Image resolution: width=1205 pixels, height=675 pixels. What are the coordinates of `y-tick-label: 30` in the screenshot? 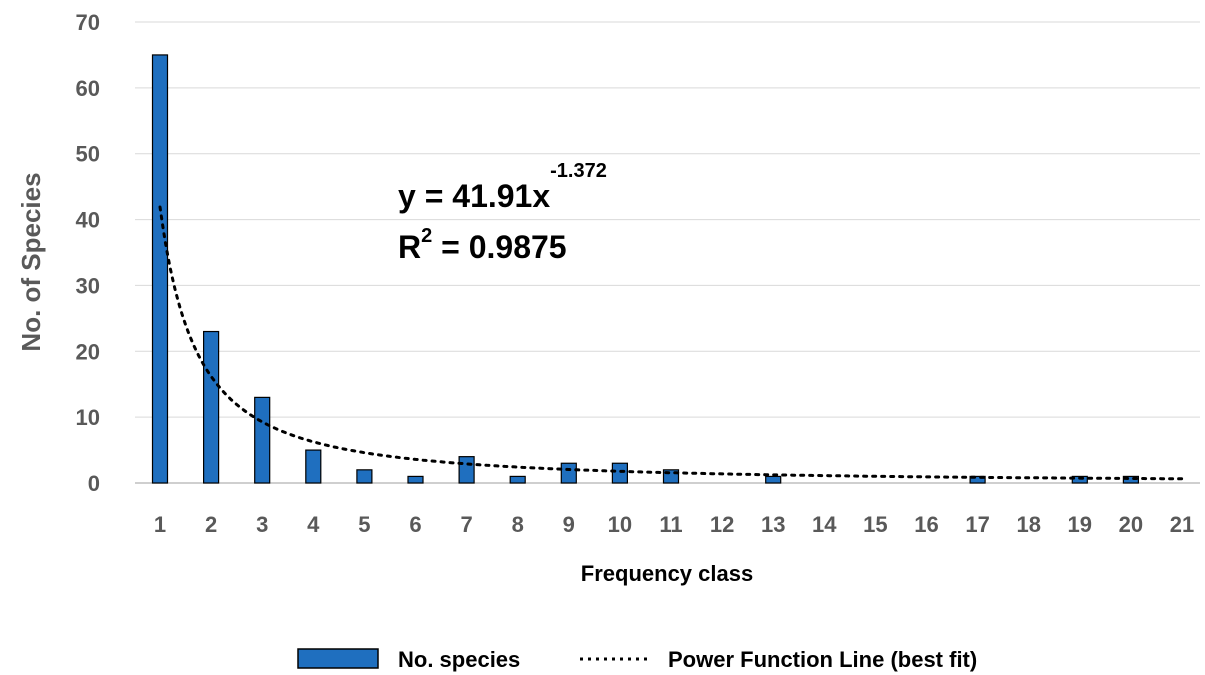 It's located at (88, 285).